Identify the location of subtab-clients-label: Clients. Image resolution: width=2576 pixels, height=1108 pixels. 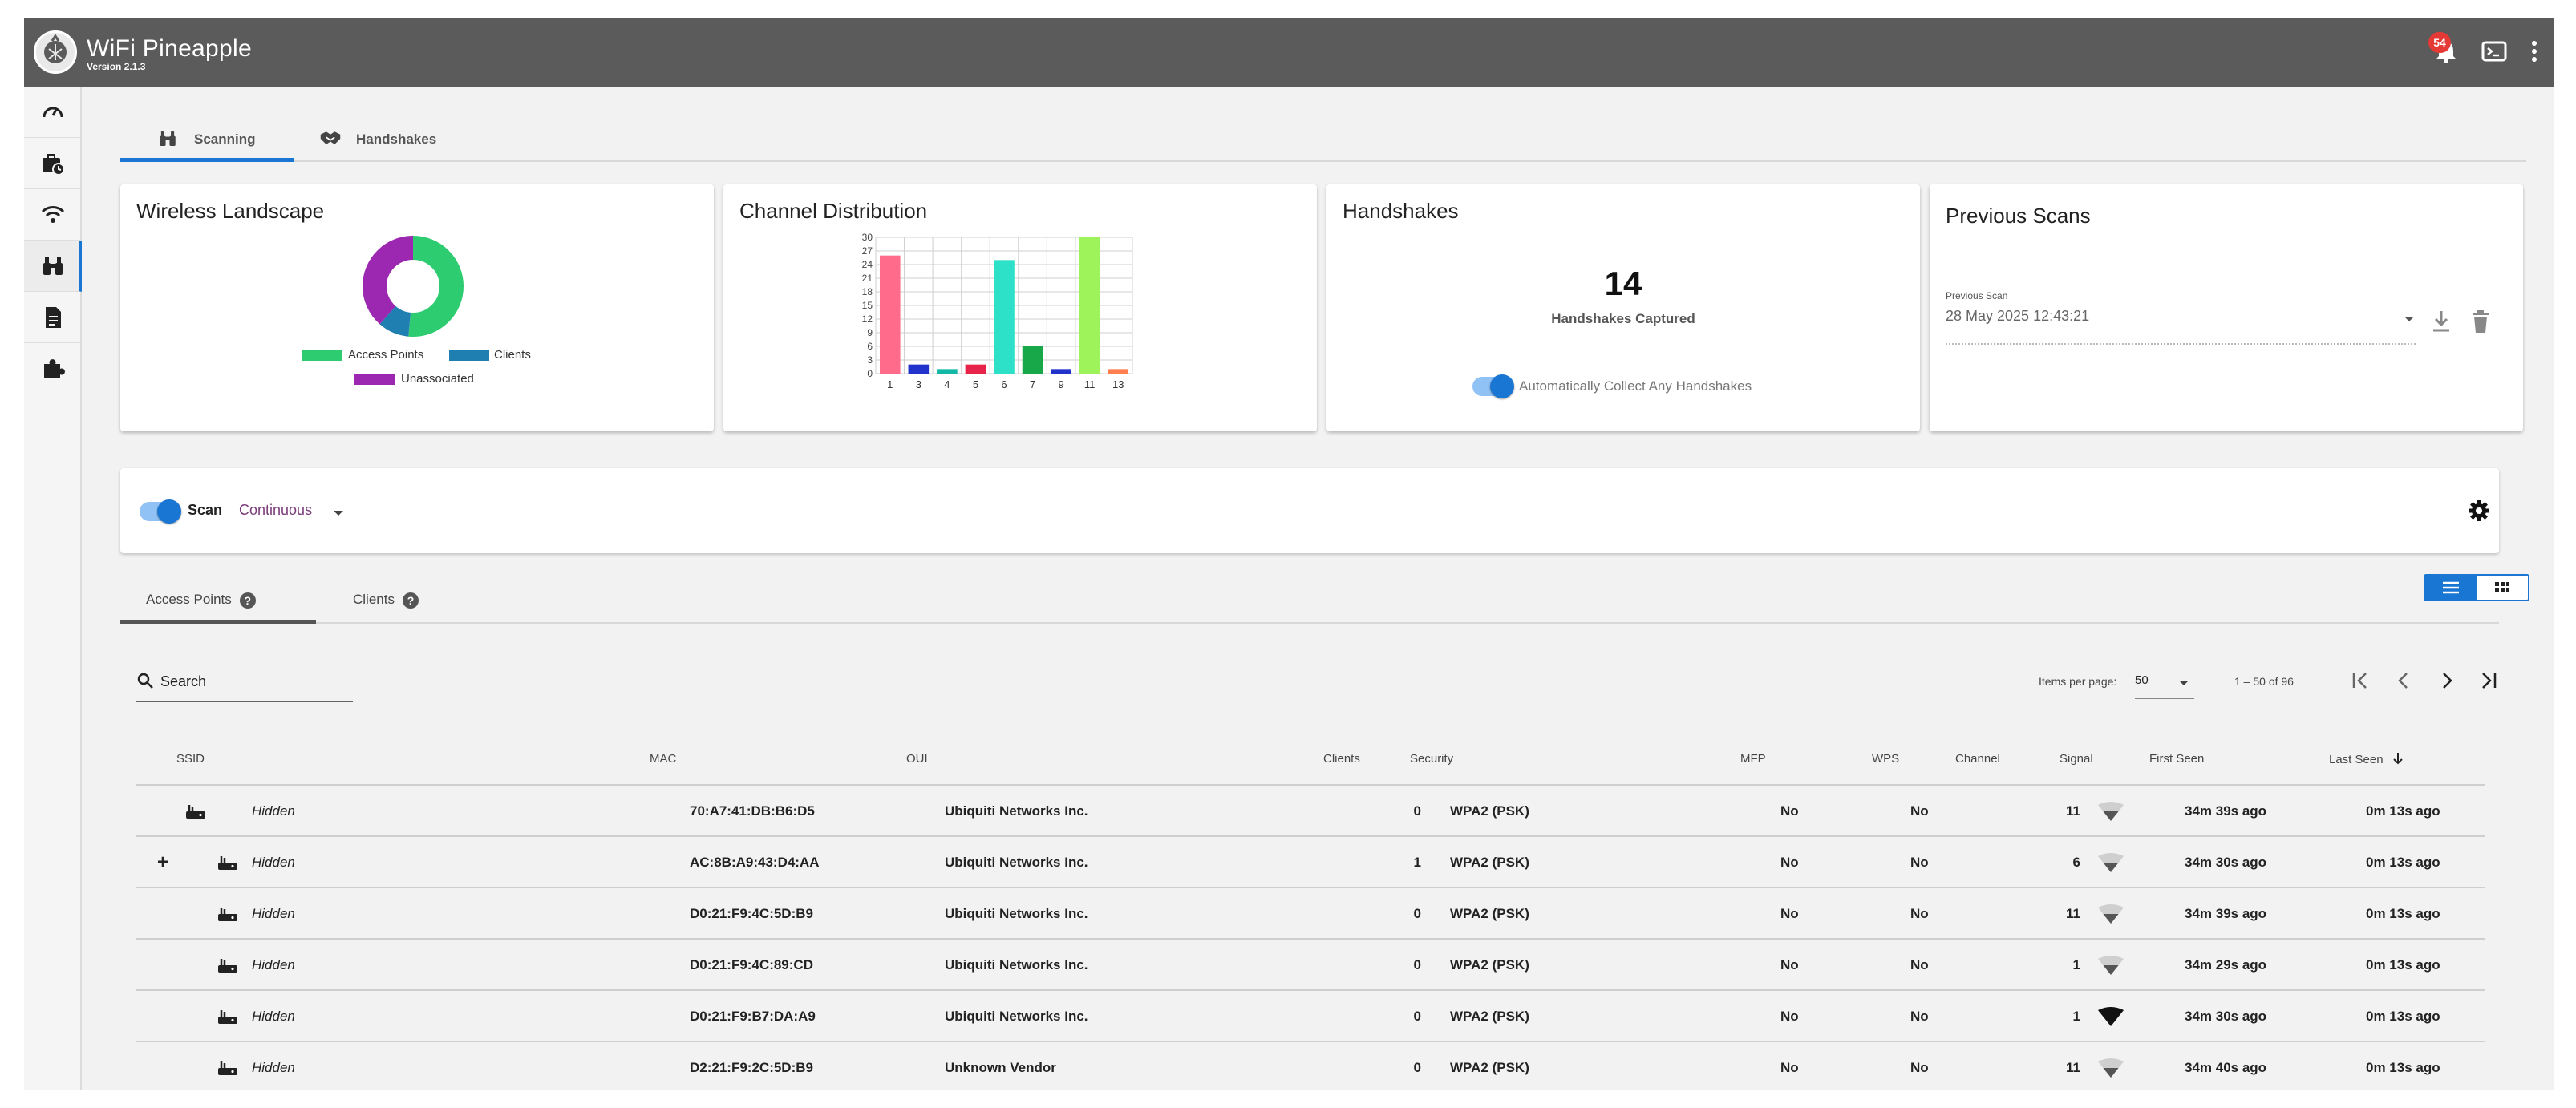
(374, 599).